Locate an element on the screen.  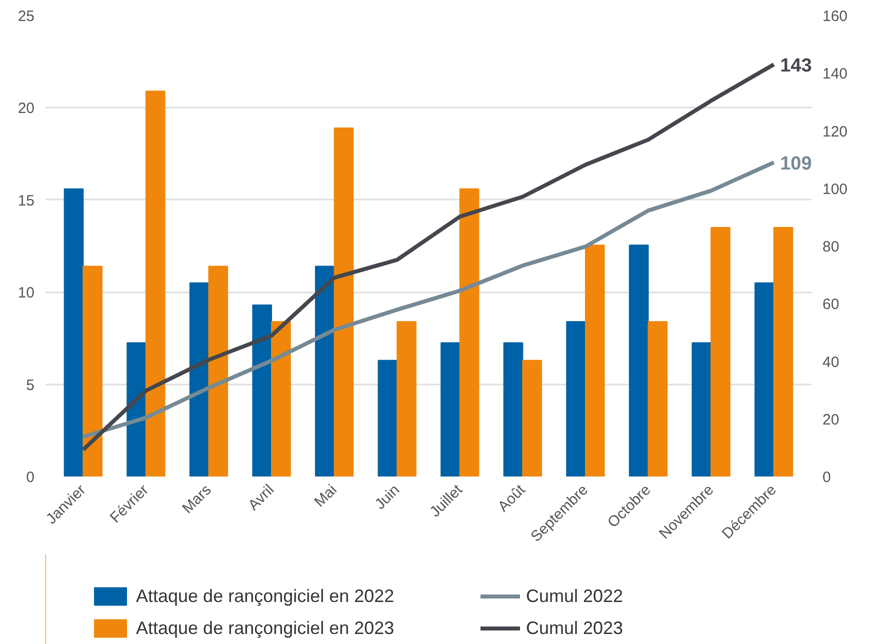
y-tick-label: 15 is located at coordinates (26, 201).